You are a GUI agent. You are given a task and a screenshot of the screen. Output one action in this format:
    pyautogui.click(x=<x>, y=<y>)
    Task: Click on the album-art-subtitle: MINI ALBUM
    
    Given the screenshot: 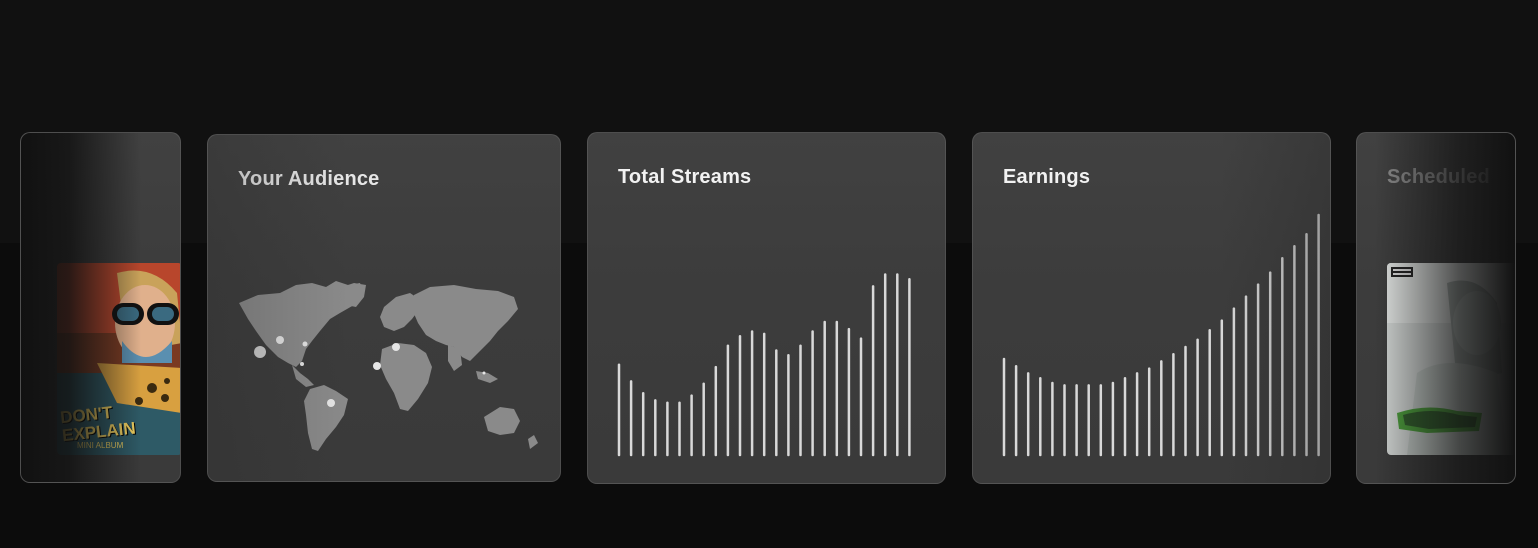 What is the action you would take?
    pyautogui.click(x=100, y=445)
    